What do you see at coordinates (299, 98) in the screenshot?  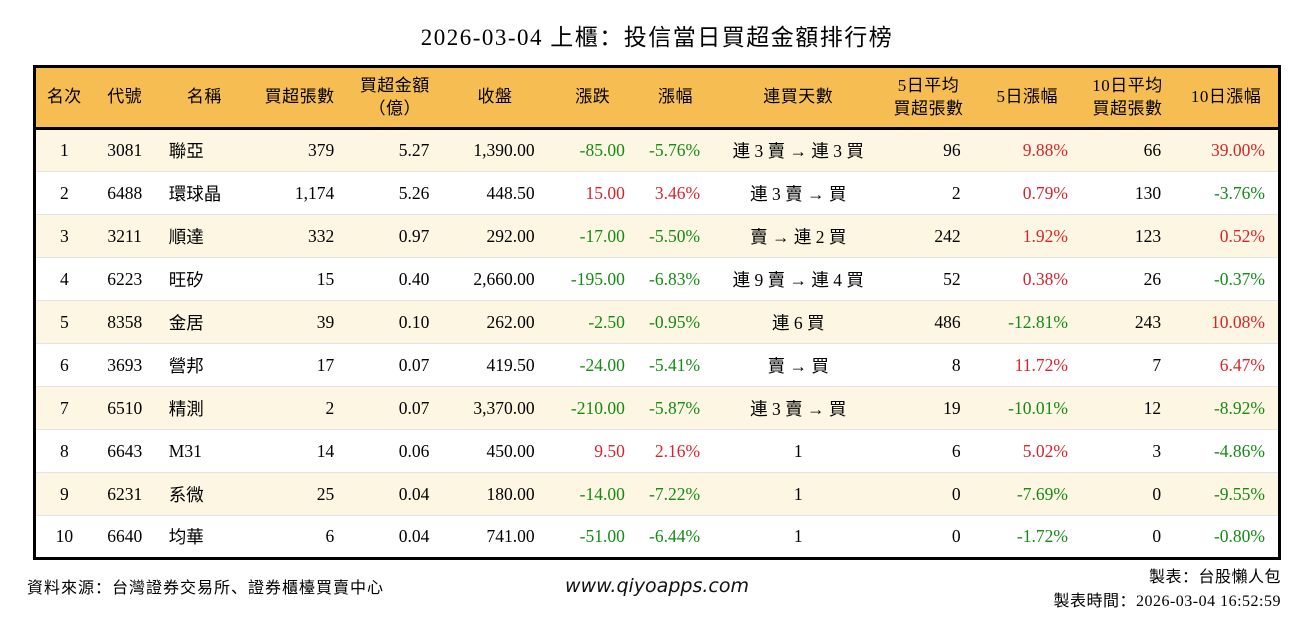 I see `col-header-volume: 買超張數` at bounding box center [299, 98].